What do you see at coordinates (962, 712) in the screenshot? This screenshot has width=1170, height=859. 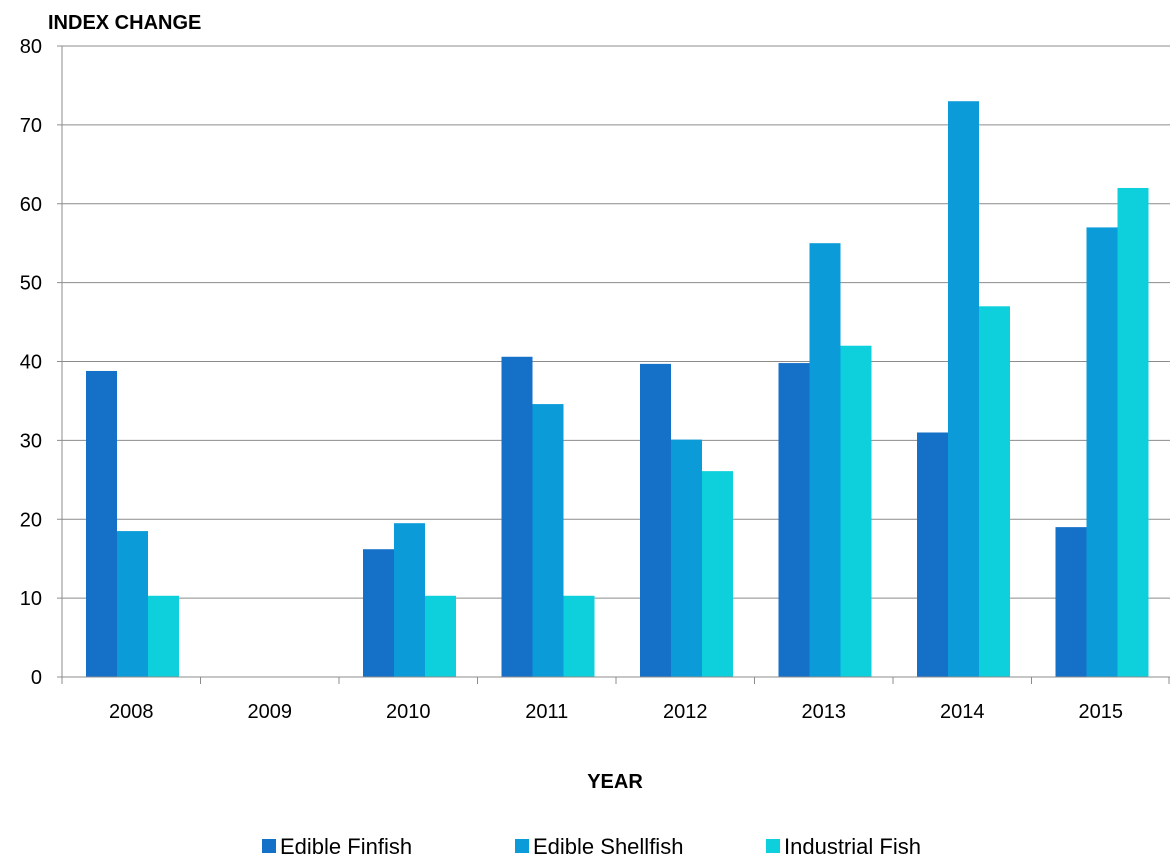 I see `x-tick-label: 2014` at bounding box center [962, 712].